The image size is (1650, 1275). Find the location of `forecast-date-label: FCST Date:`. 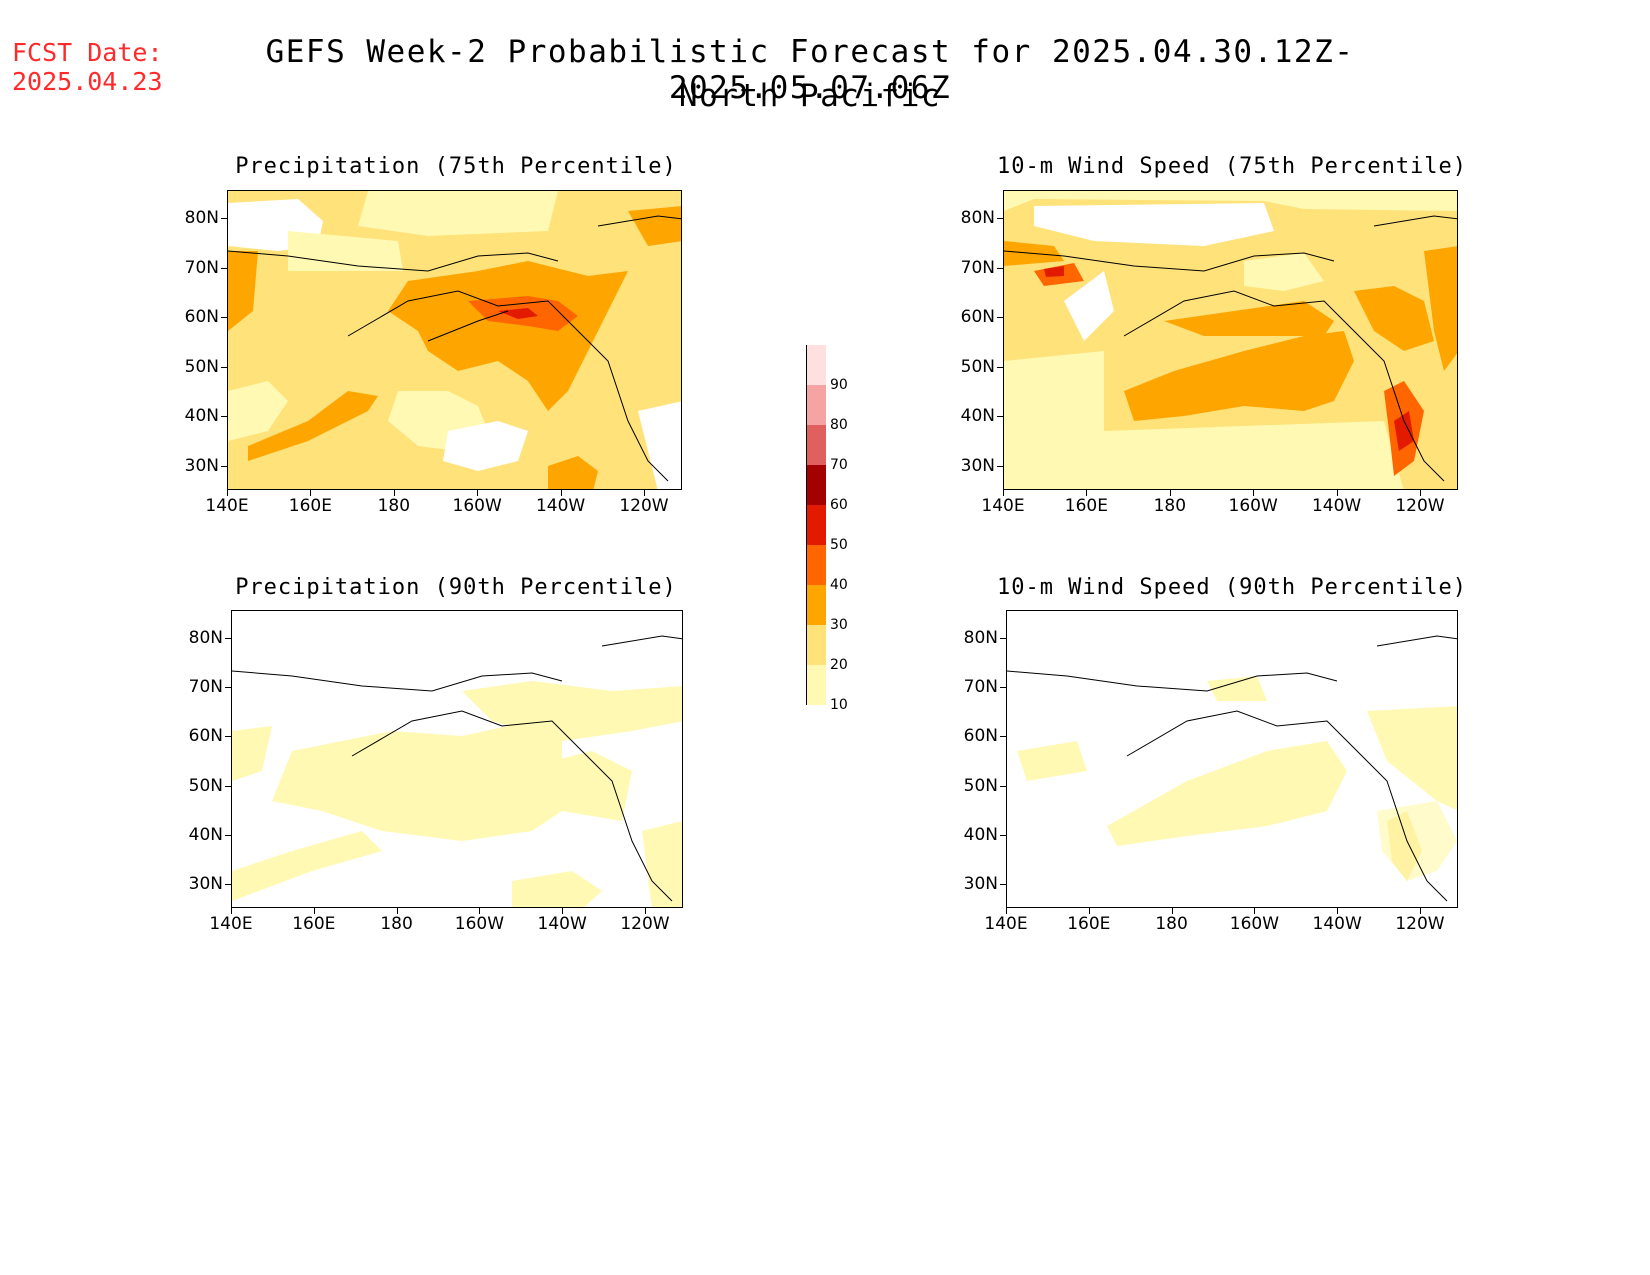

forecast-date-label: FCST Date: is located at coordinates (87, 52).